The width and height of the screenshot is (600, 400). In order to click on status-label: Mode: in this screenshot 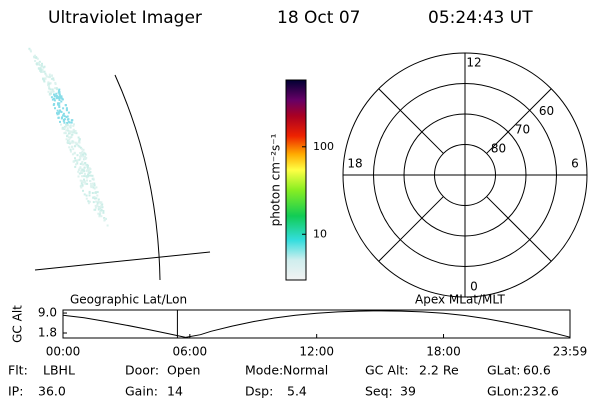, I will do `click(264, 370)`.